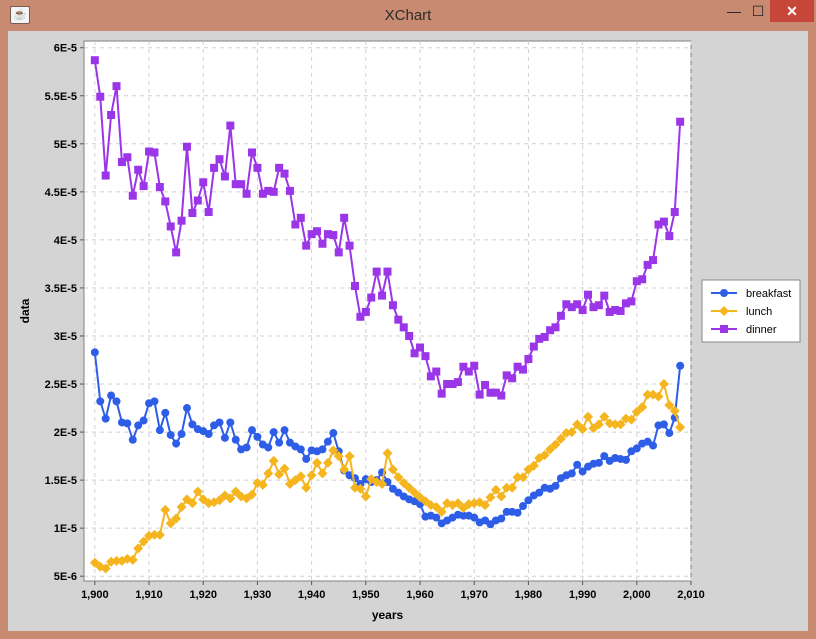 Image resolution: width=816 pixels, height=639 pixels. Describe the element at coordinates (724, 311) in the screenshot. I see `legend-marker-lunch` at that location.